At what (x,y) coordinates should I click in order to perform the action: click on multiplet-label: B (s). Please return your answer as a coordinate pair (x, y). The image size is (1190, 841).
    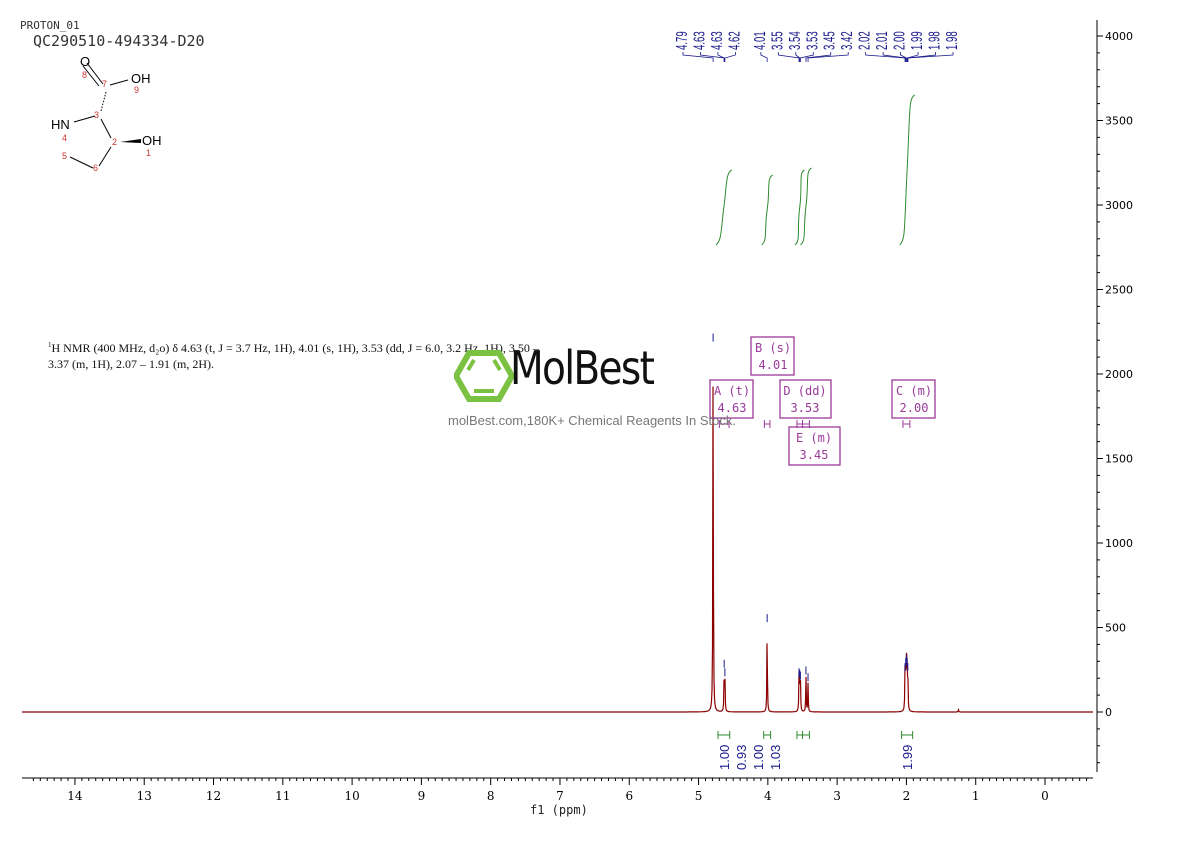
    Looking at the image, I should click on (773, 348).